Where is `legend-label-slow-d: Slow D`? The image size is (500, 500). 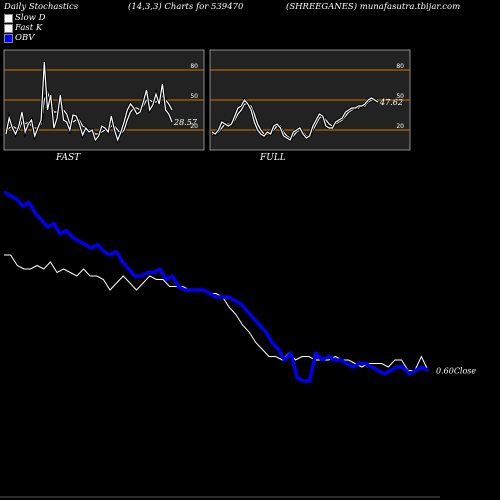 legend-label-slow-d: Slow D is located at coordinates (30, 18).